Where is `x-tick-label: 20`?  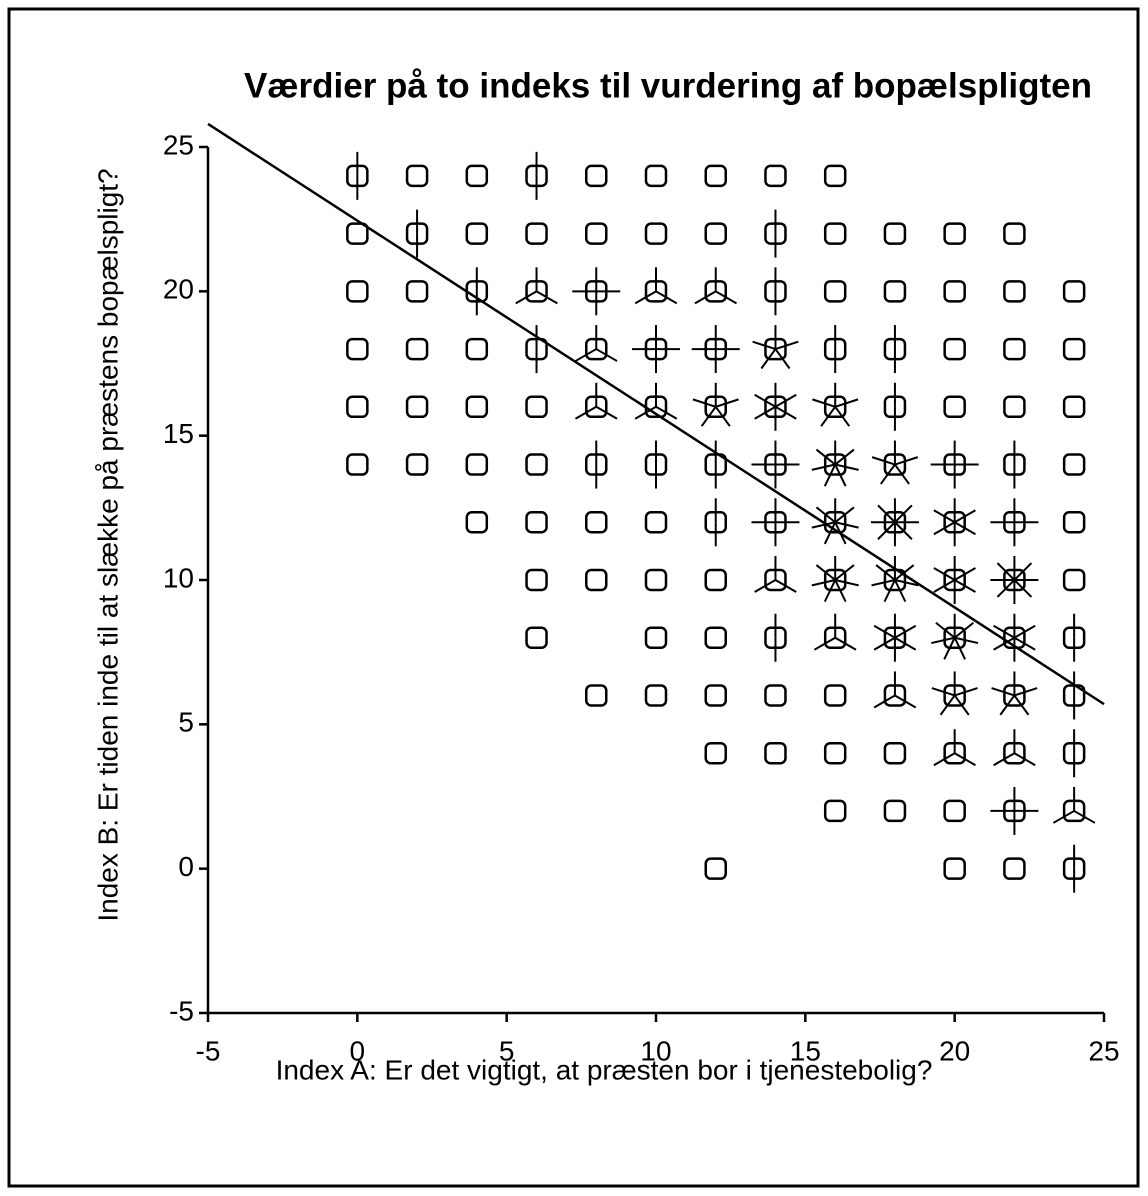 x-tick-label: 20 is located at coordinates (954, 1050).